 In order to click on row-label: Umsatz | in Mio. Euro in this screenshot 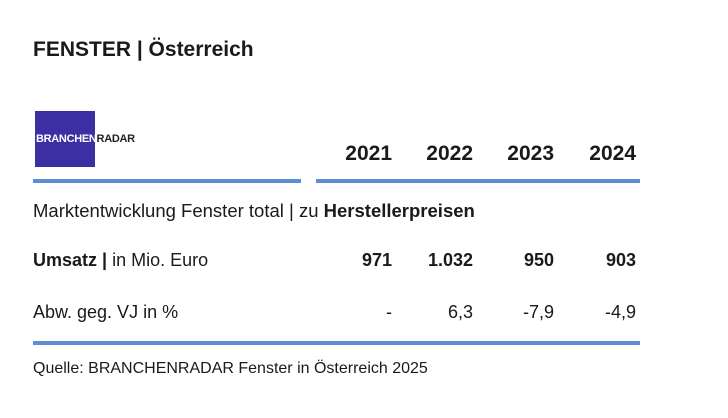, I will do `click(120, 260)`.